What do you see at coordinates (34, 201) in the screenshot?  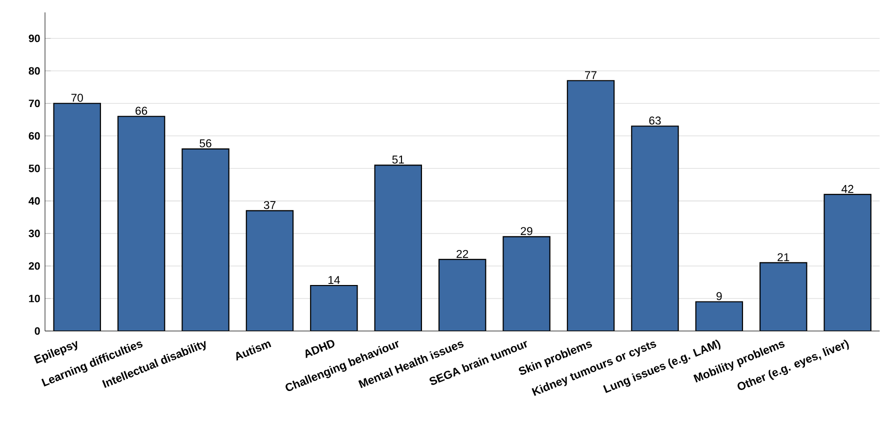 I see `y-tick-label: 40` at bounding box center [34, 201].